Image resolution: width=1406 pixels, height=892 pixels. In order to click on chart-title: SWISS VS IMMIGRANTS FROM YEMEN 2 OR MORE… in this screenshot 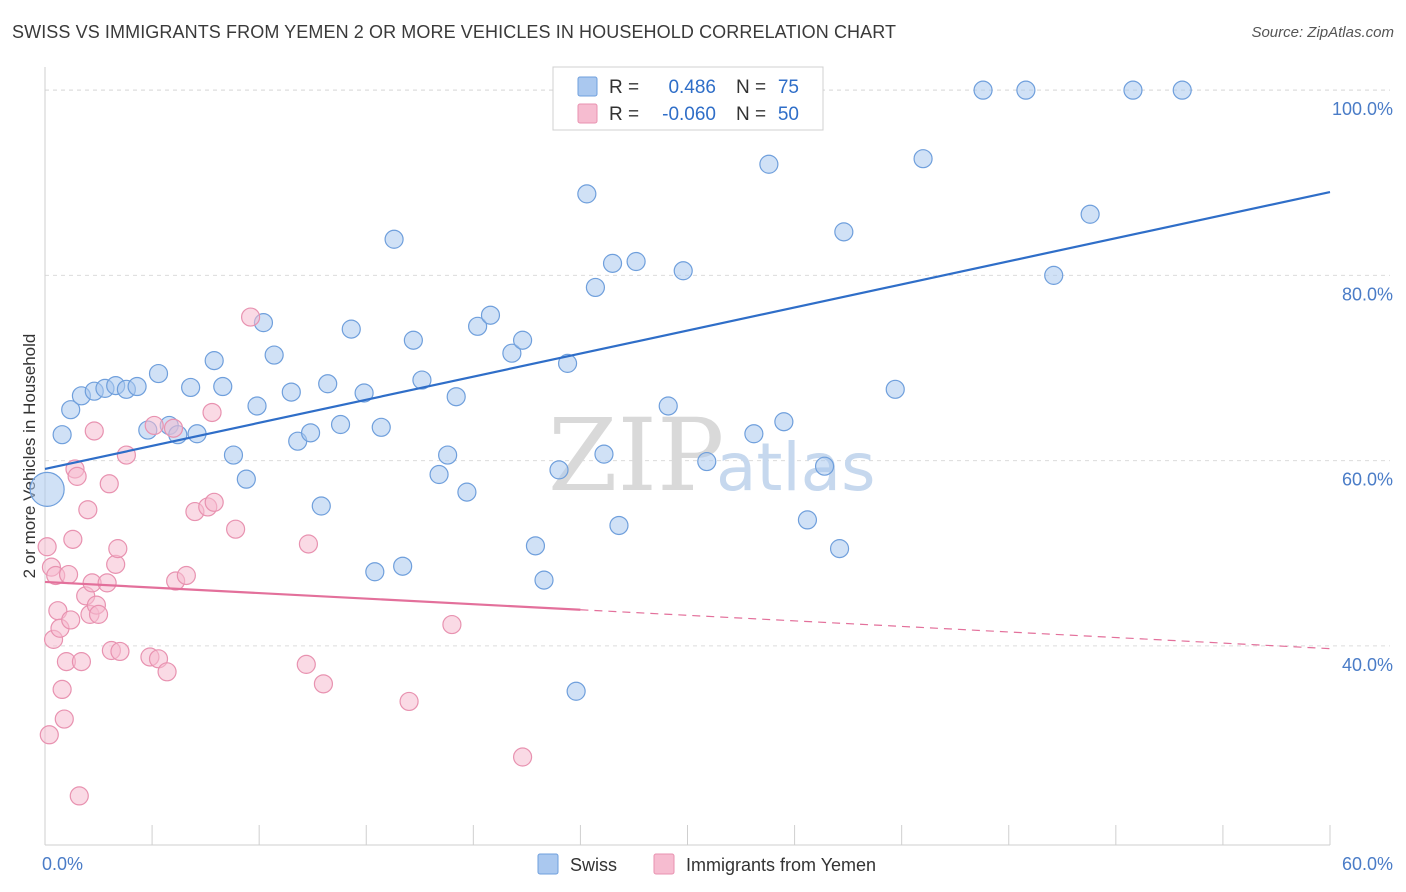, I will do `click(454, 32)`.